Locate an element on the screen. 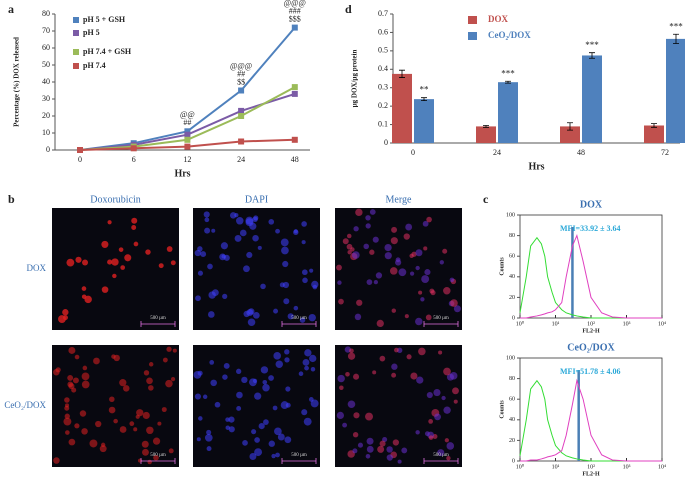 This screenshot has width=685, height=482. y-tick-label: 80 is located at coordinates (512, 236).